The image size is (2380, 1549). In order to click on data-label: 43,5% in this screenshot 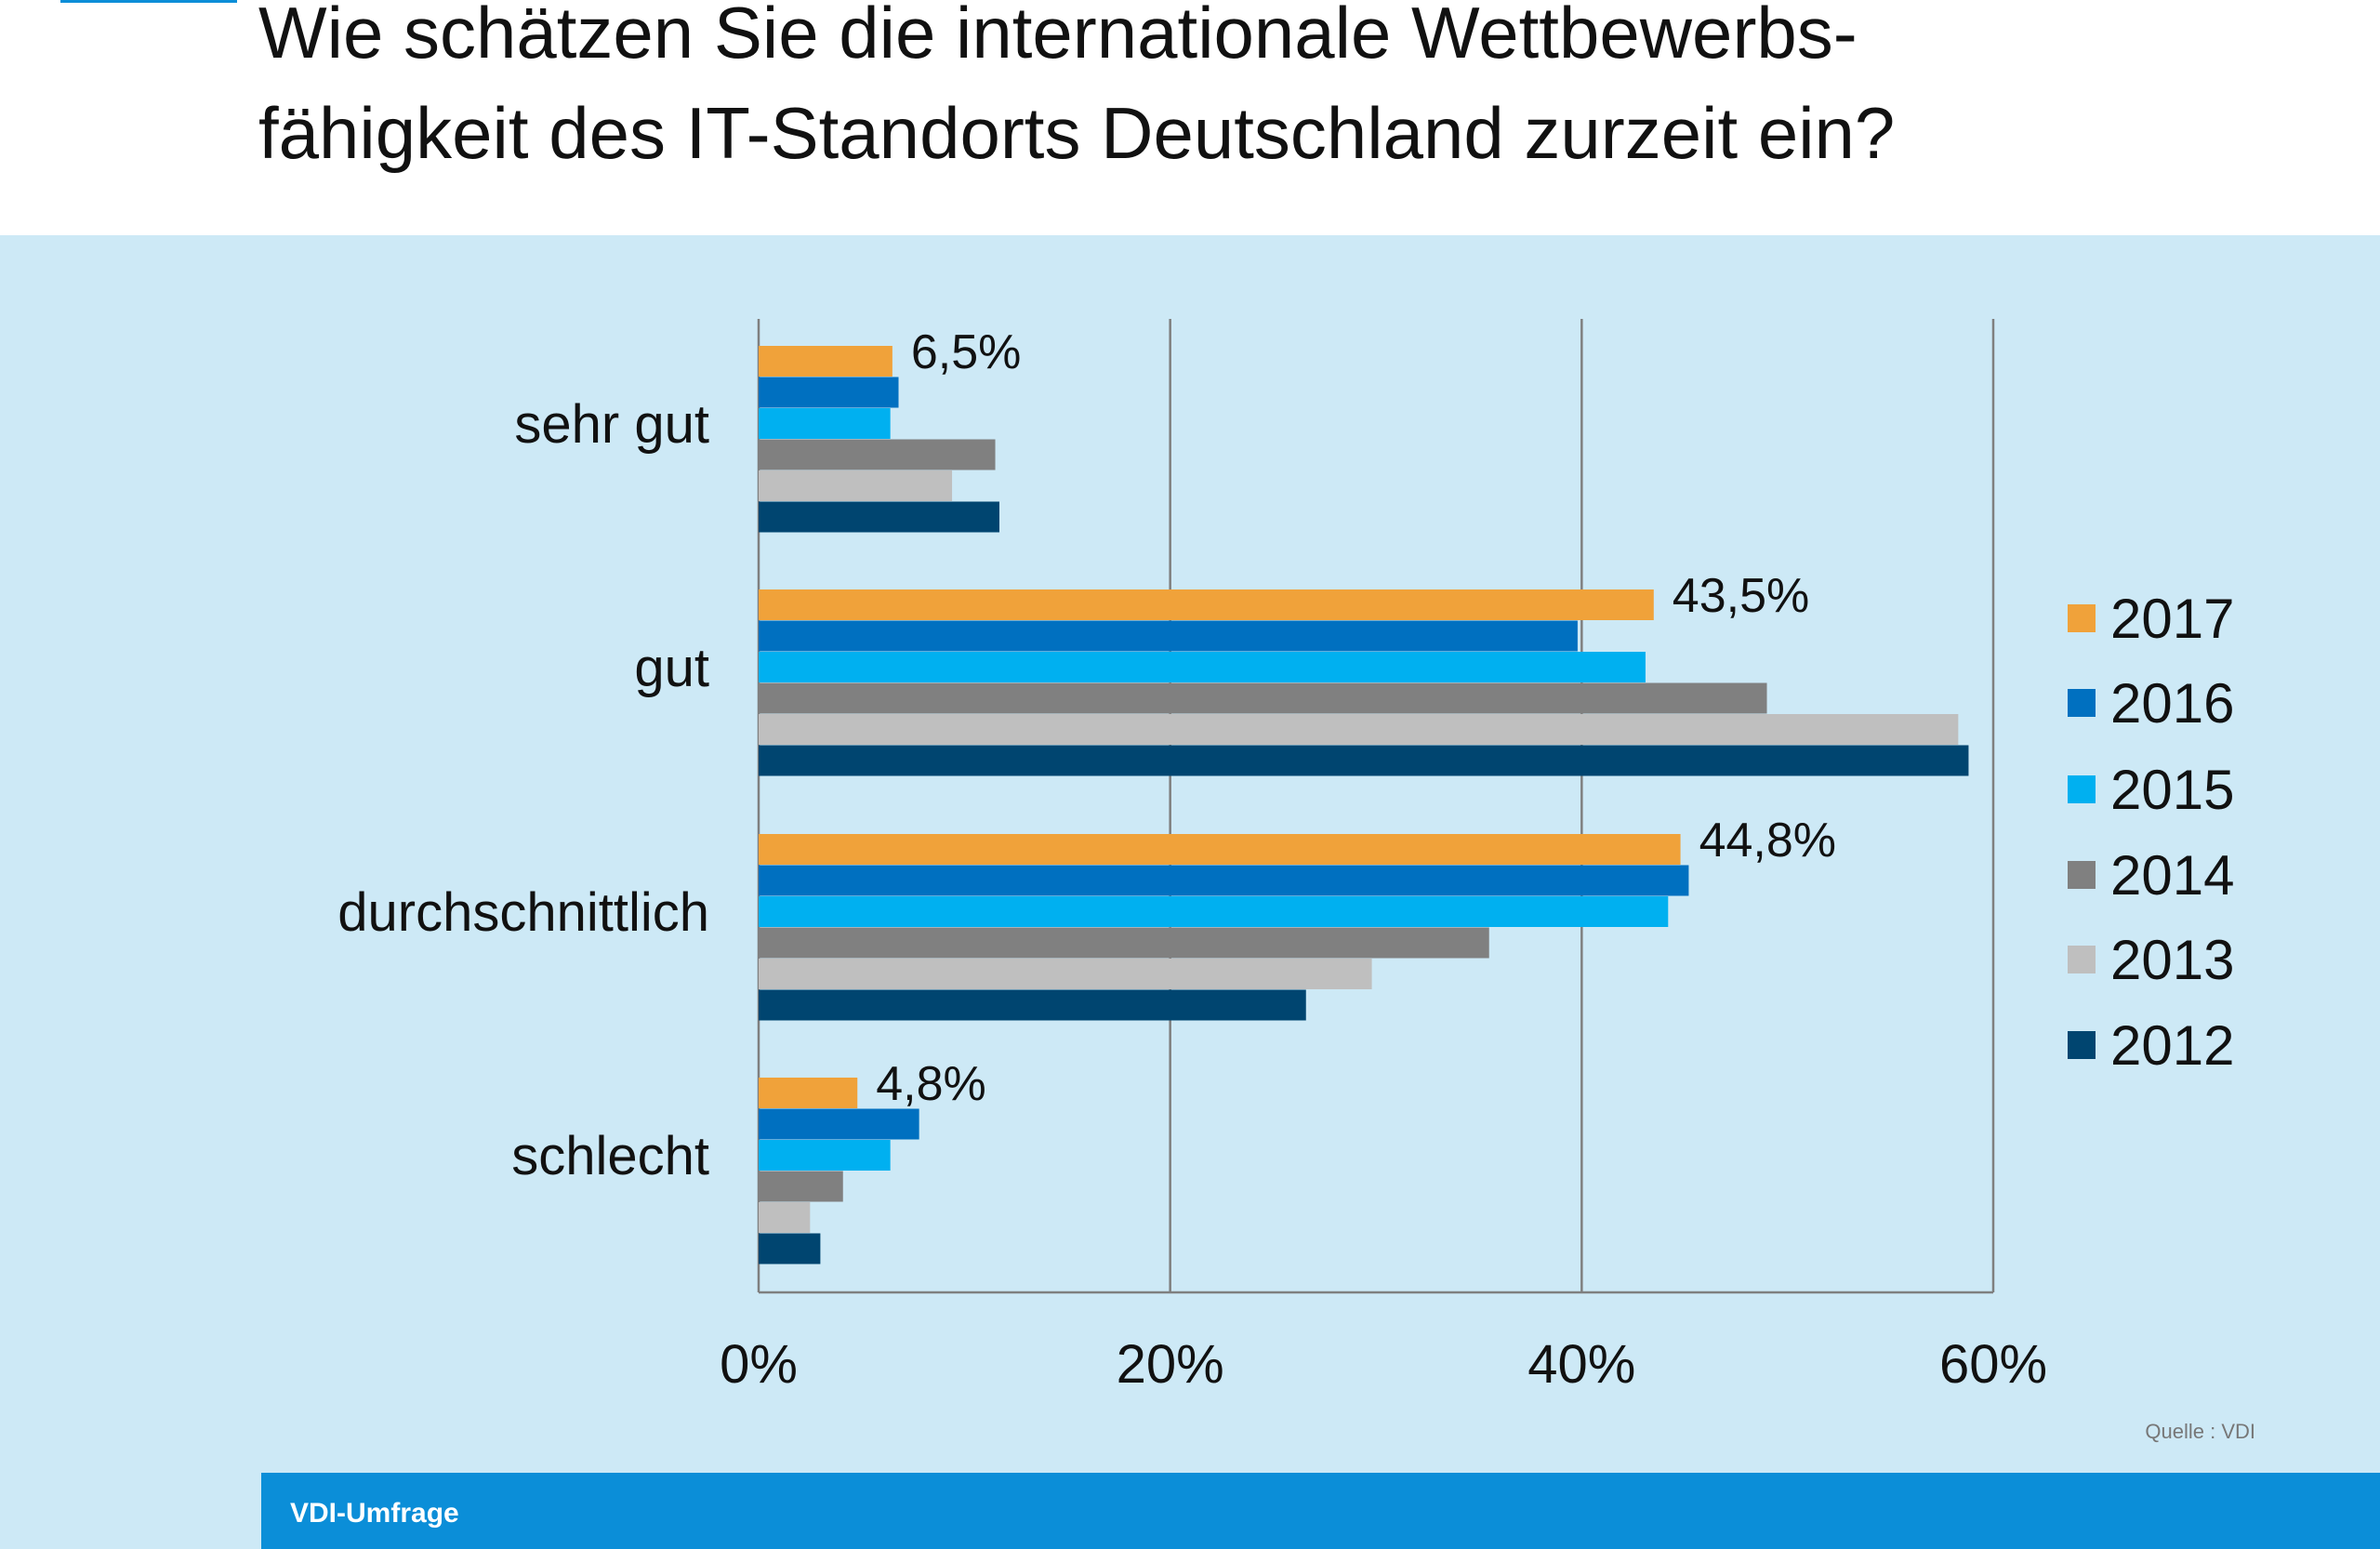, I will do `click(1741, 596)`.